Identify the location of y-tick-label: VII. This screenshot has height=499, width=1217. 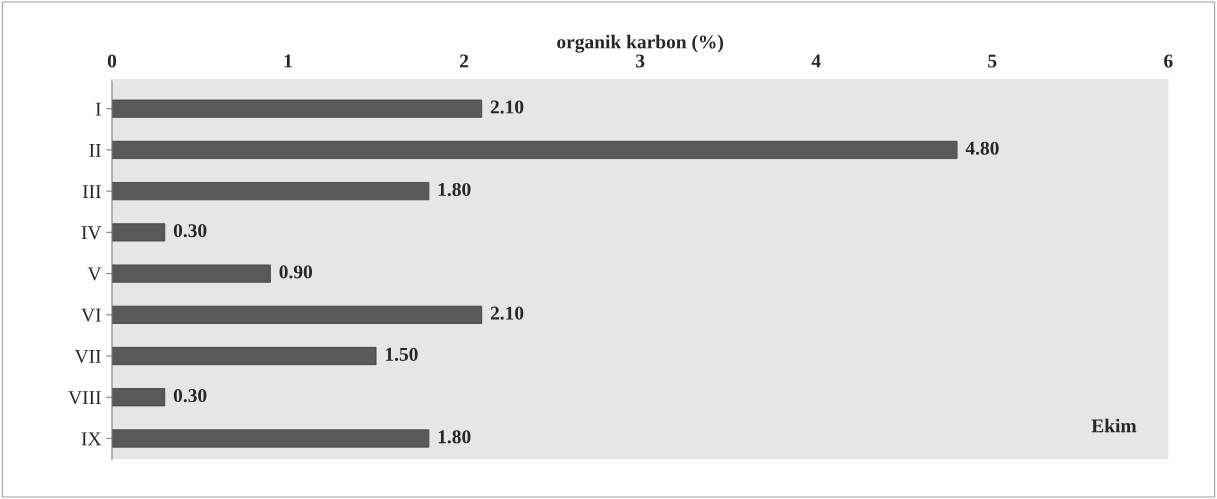
(87, 357).